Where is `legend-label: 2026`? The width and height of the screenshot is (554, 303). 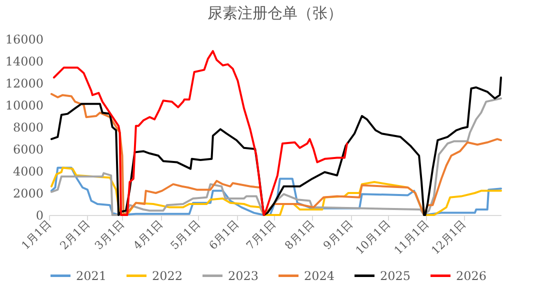
legend-label: 2026 is located at coordinates (471, 275).